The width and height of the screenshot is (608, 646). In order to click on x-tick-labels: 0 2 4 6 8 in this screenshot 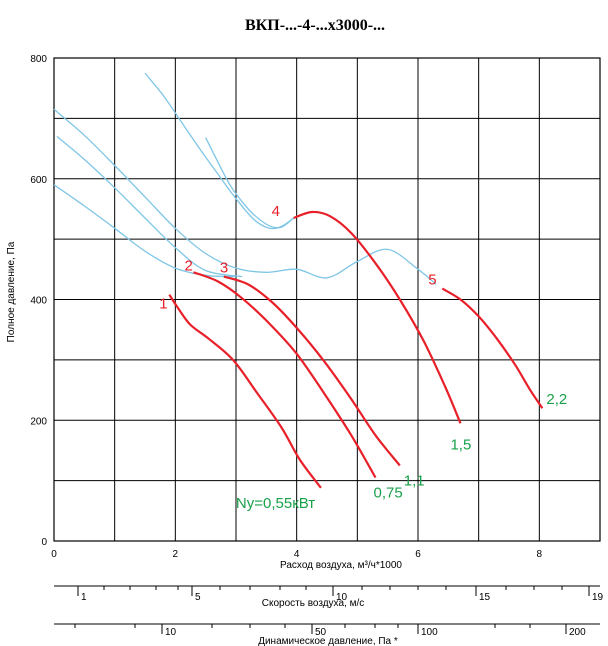, I will do `click(296, 554)`.